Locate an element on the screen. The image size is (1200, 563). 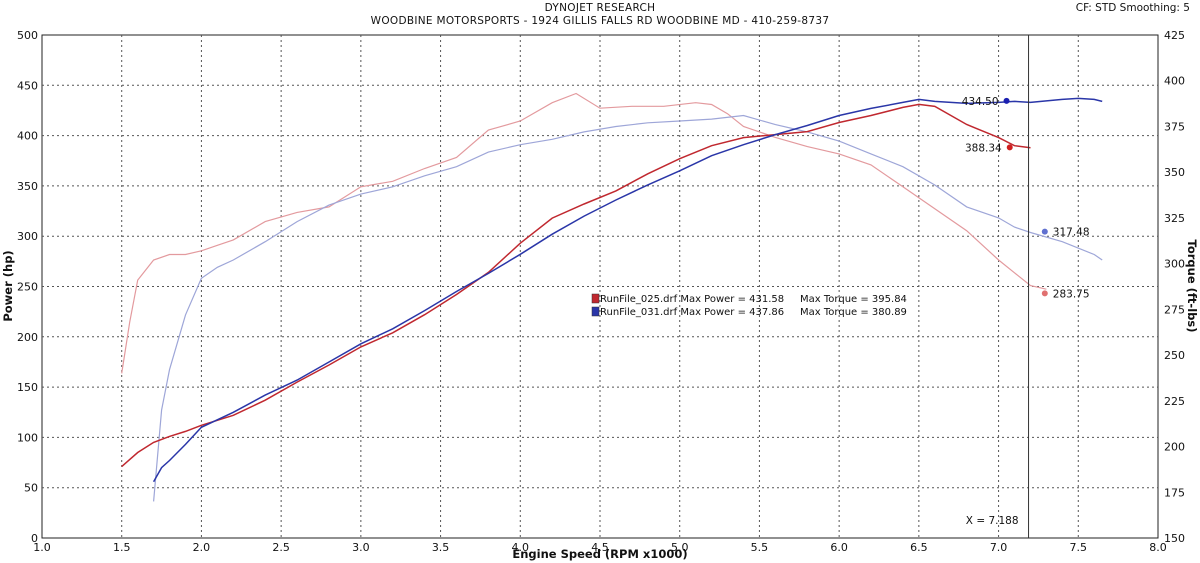
y-tick-label: 200 is located at coordinates (27, 337).